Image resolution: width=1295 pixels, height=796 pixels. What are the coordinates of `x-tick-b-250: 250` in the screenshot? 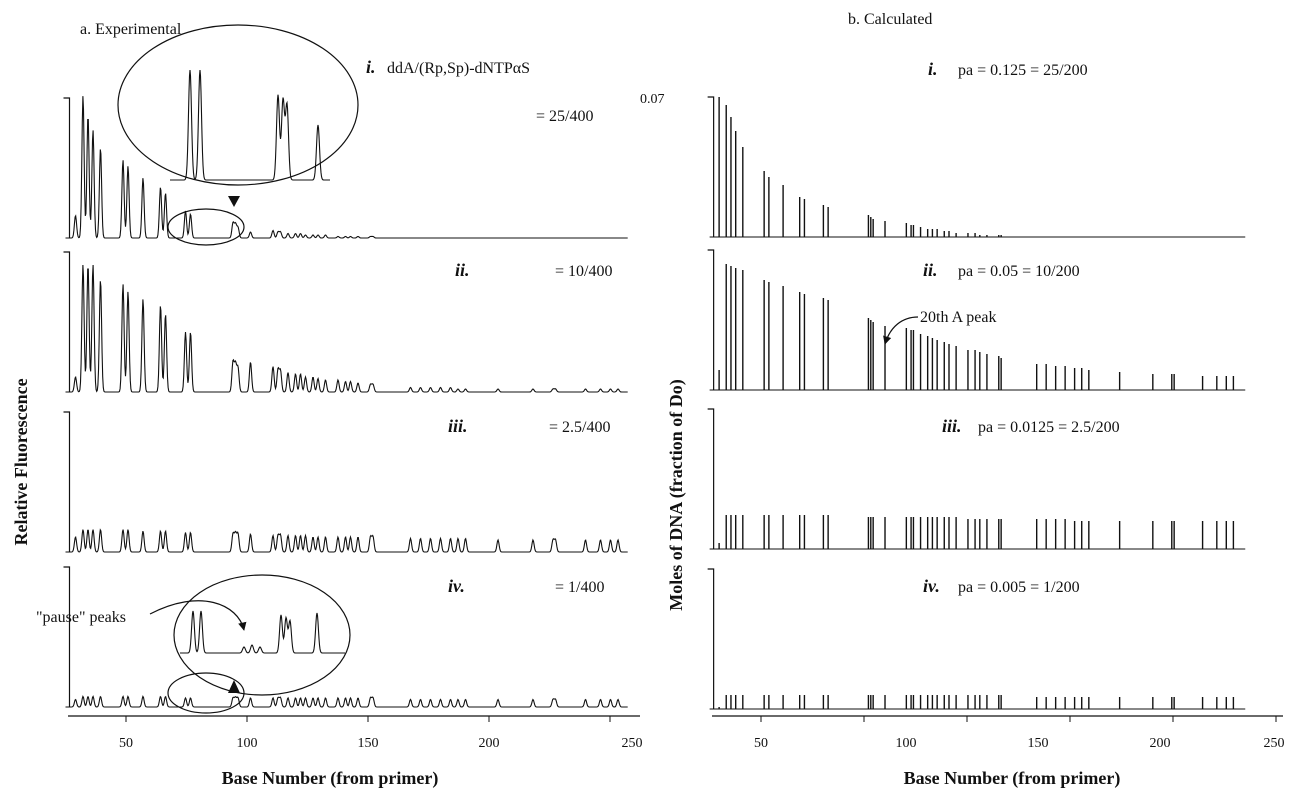 It's located at (1274, 743).